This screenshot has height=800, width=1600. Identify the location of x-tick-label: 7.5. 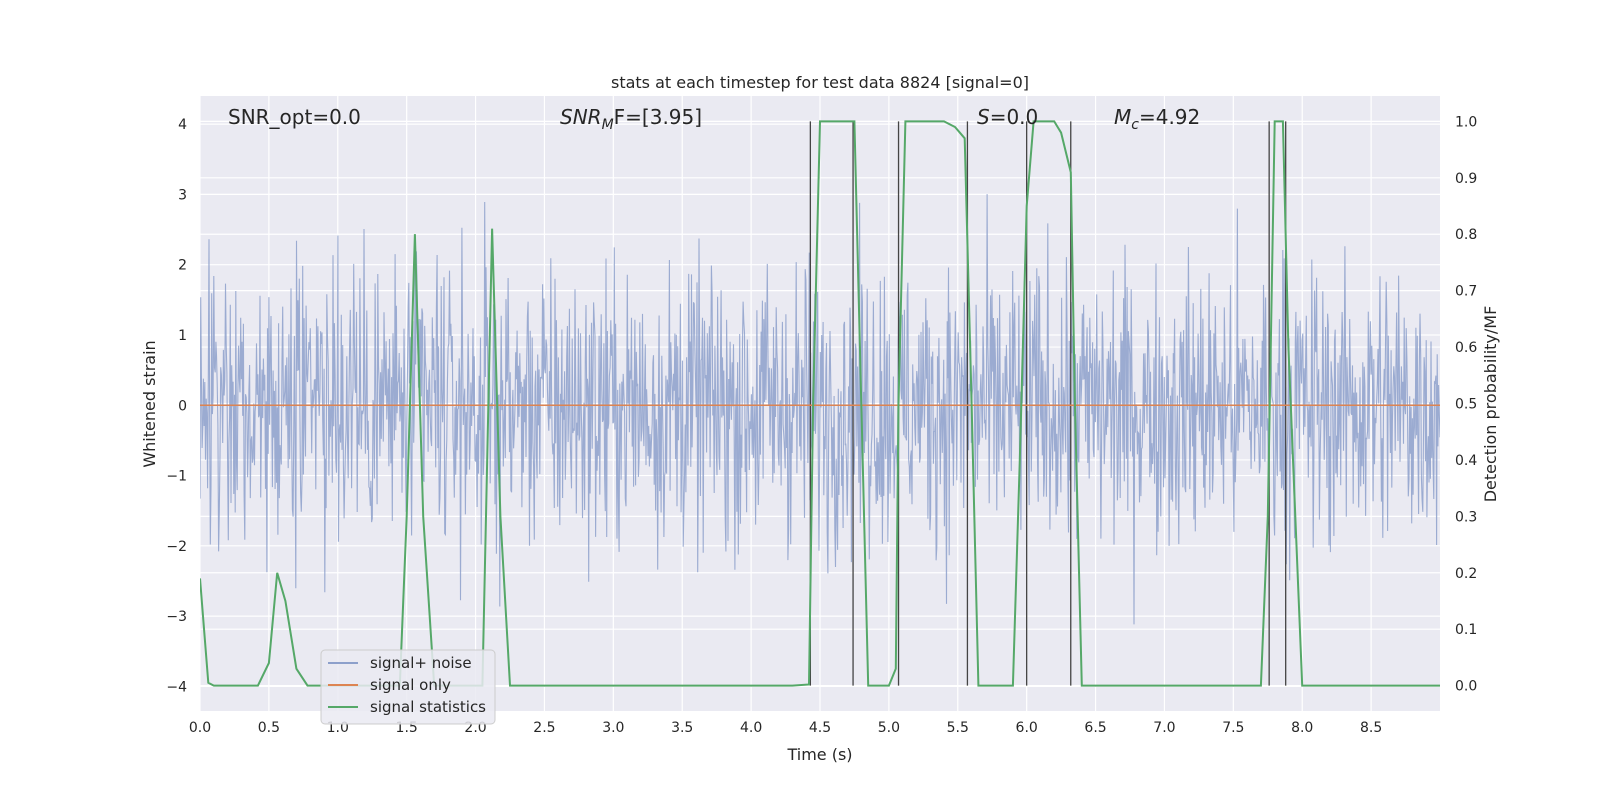
(1233, 728).